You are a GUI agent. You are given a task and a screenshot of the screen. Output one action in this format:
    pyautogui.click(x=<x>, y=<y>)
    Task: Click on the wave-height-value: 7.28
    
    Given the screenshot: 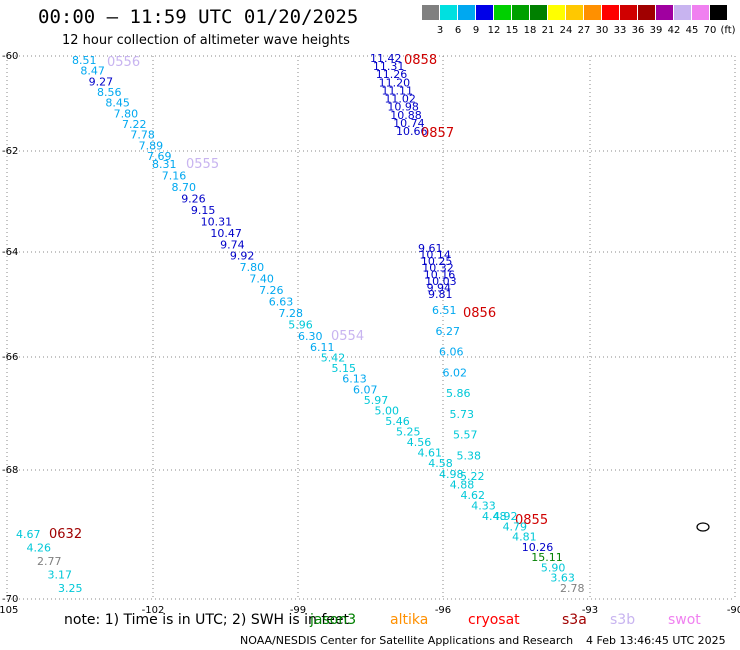 What is the action you would take?
    pyautogui.click(x=291, y=313)
    